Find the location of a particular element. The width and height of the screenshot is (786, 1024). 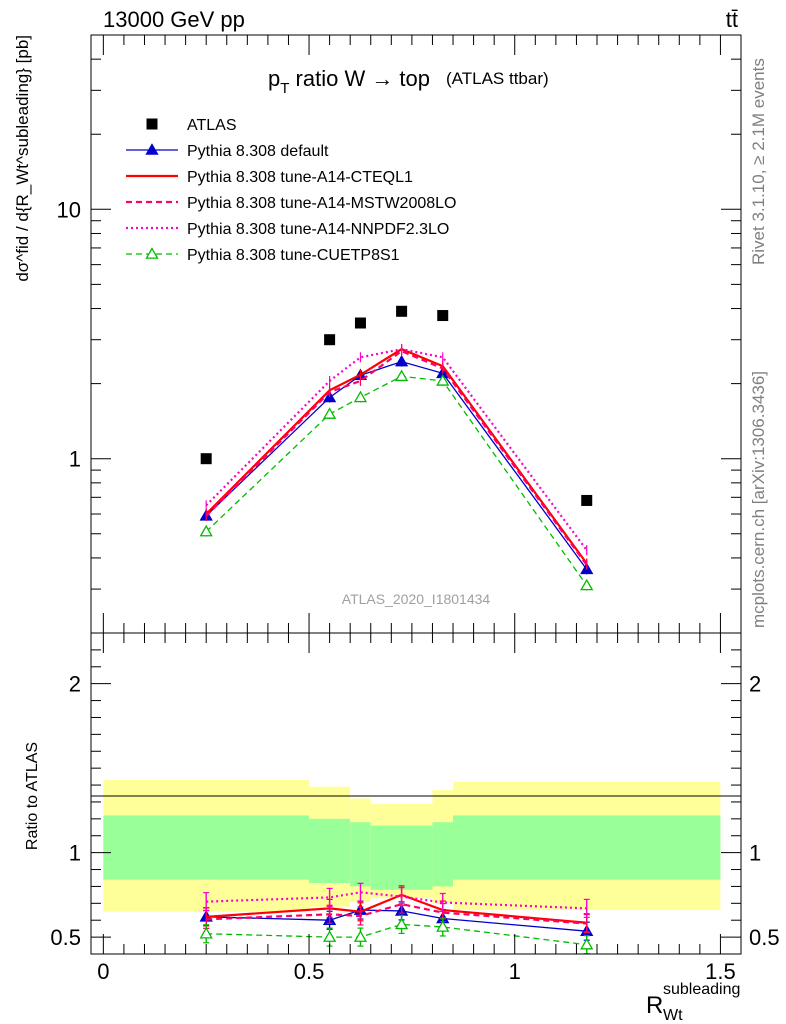

plot-title-tag: (ATLAS ttbar) is located at coordinates (497, 78).